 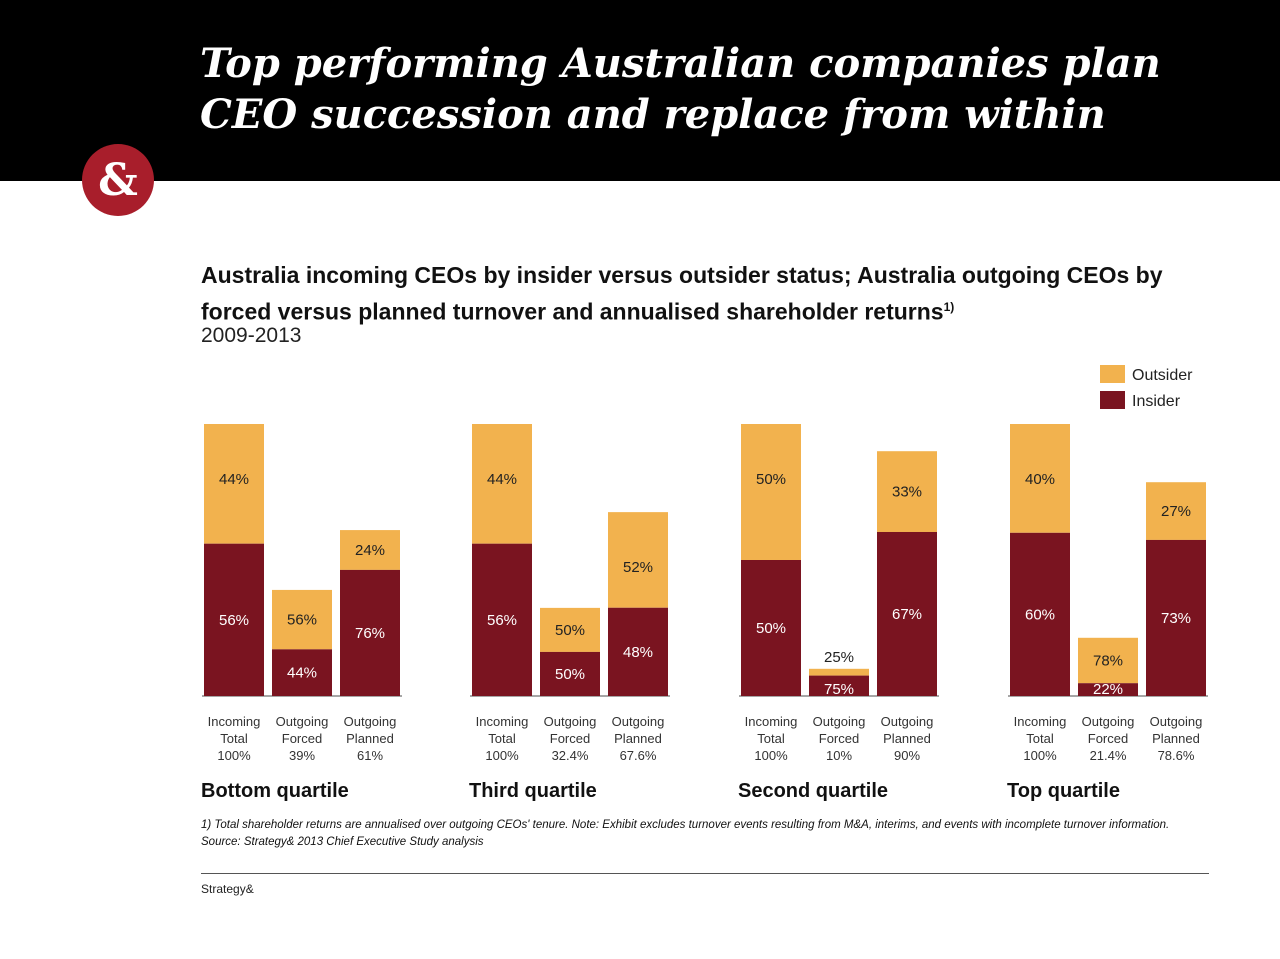 I want to click on ampersand-logo: &, so click(x=118, y=180).